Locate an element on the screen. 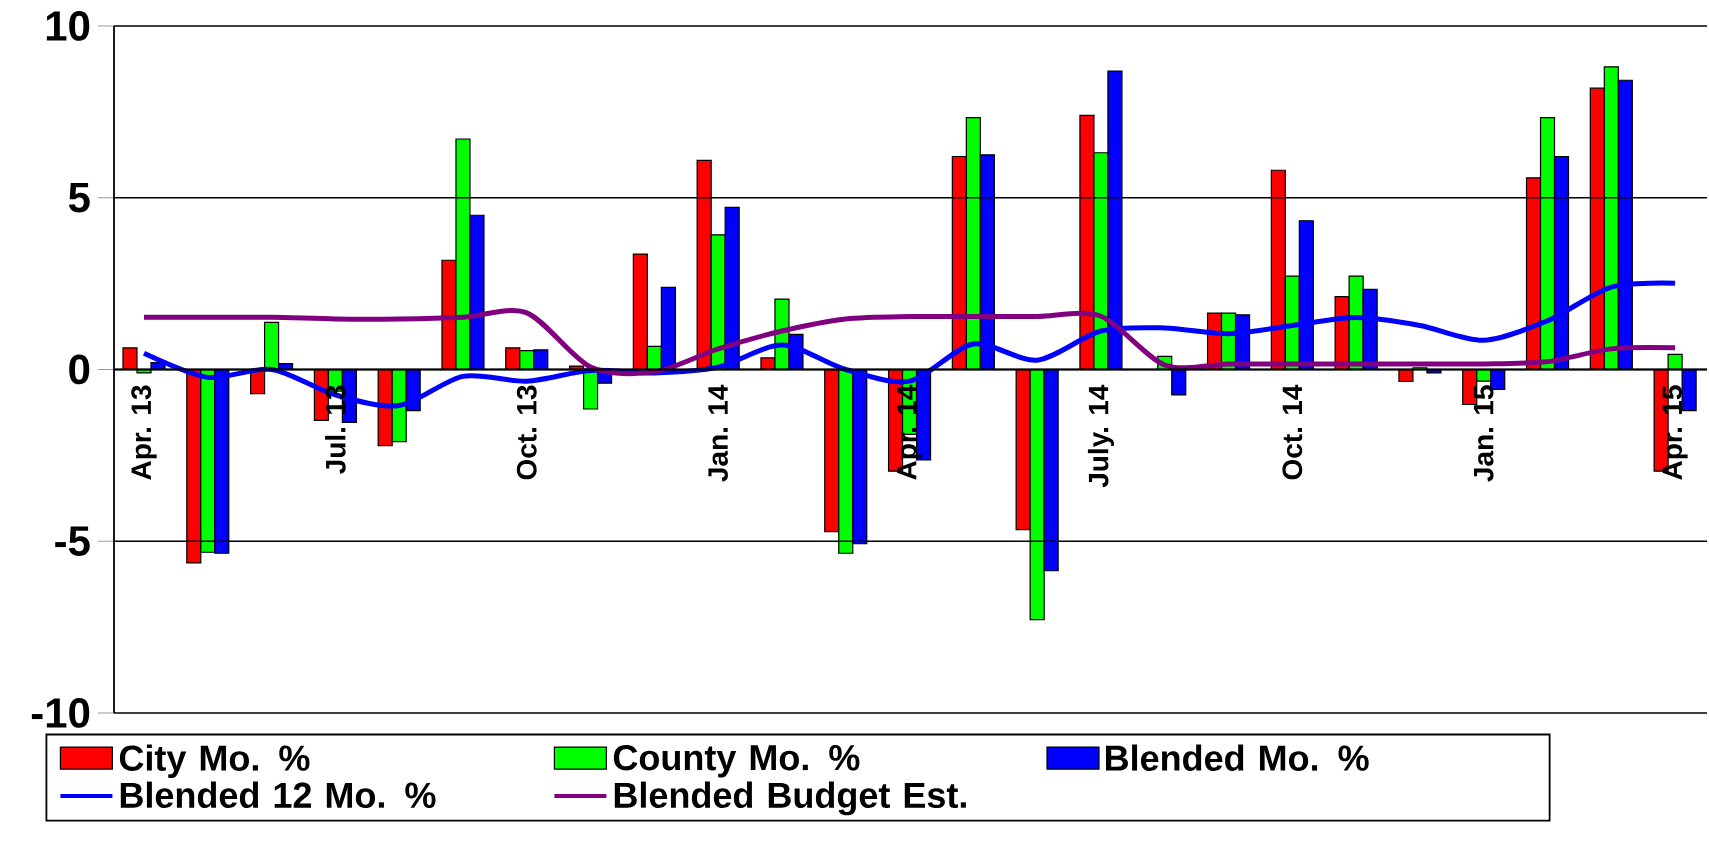  x-tick-label: Jan. 15 is located at coordinates (1483, 433).